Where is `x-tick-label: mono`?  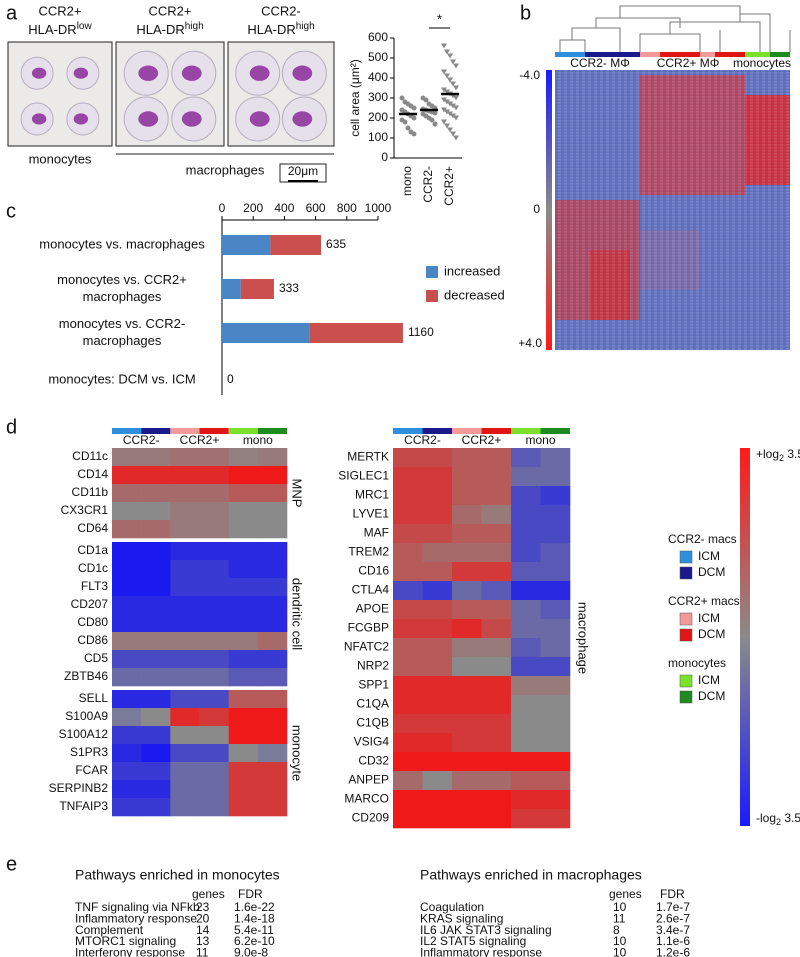 x-tick-label: mono is located at coordinates (407, 181).